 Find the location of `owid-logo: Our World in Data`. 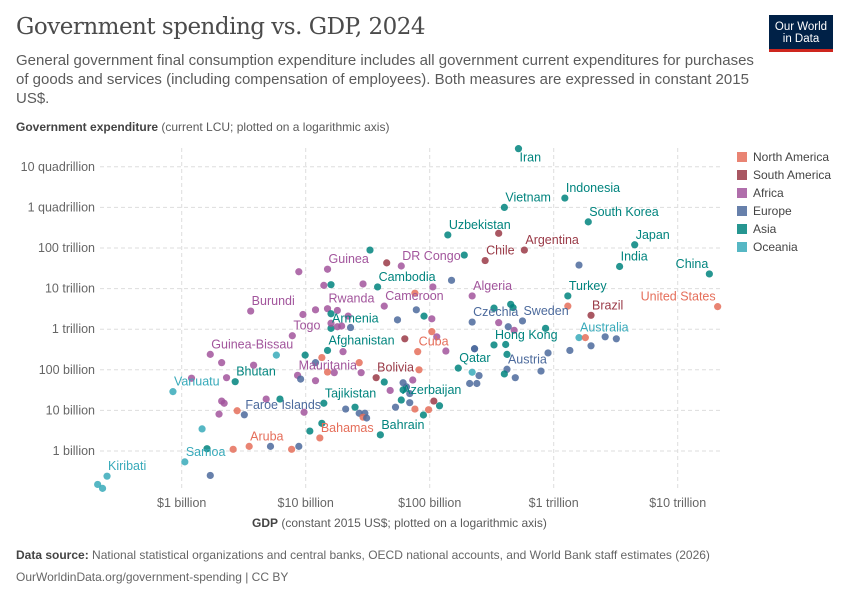

owid-logo: Our World in Data is located at coordinates (801, 33).